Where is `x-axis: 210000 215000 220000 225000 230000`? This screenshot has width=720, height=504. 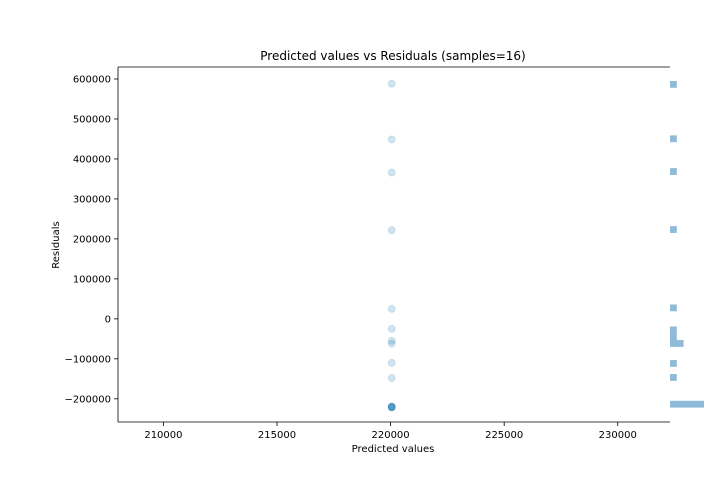 x-axis: 210000 215000 220000 225000 230000 is located at coordinates (394, 431).